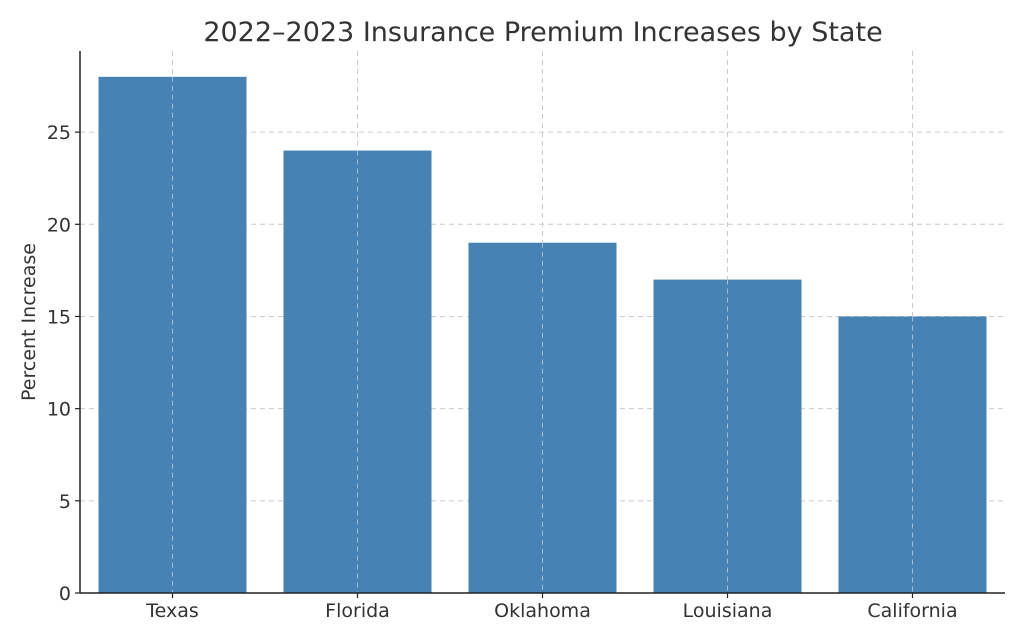 The height and width of the screenshot is (640, 1024). I want to click on x-tick-label: Texas, so click(172, 611).